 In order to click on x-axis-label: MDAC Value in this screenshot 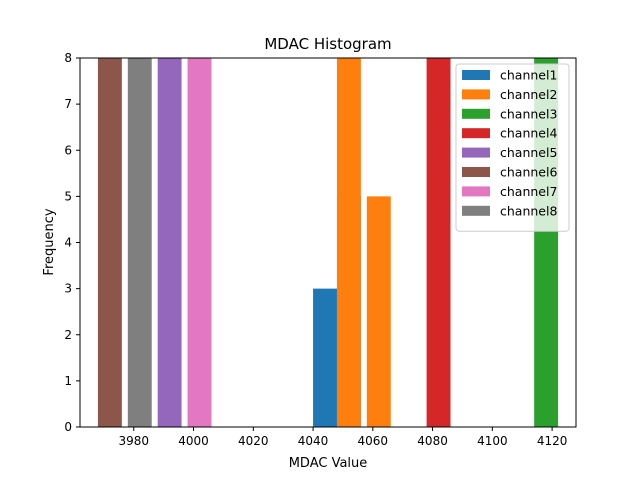, I will do `click(328, 463)`.